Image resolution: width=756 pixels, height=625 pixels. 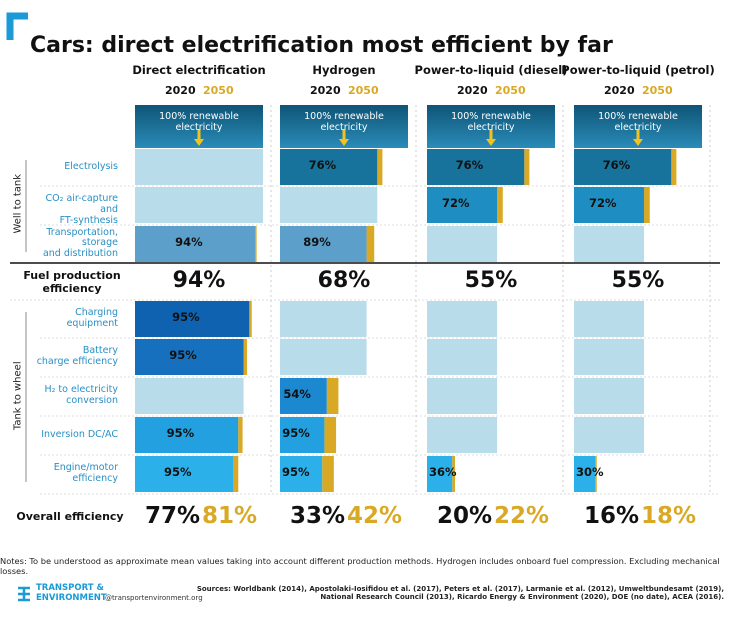 I want to click on step-label: Battery charge efficiency, so click(x=77, y=356).